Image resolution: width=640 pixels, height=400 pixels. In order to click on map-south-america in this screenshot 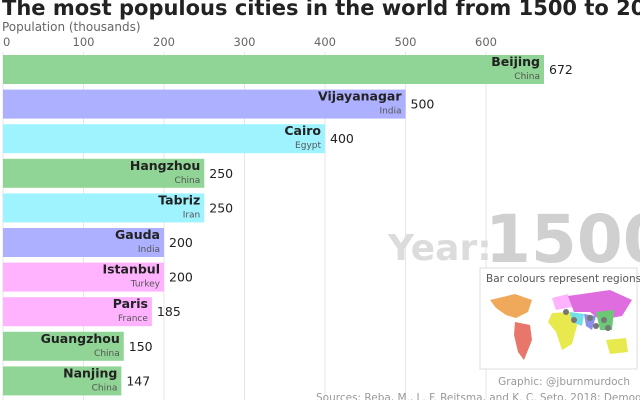, I will do `click(523, 341)`.